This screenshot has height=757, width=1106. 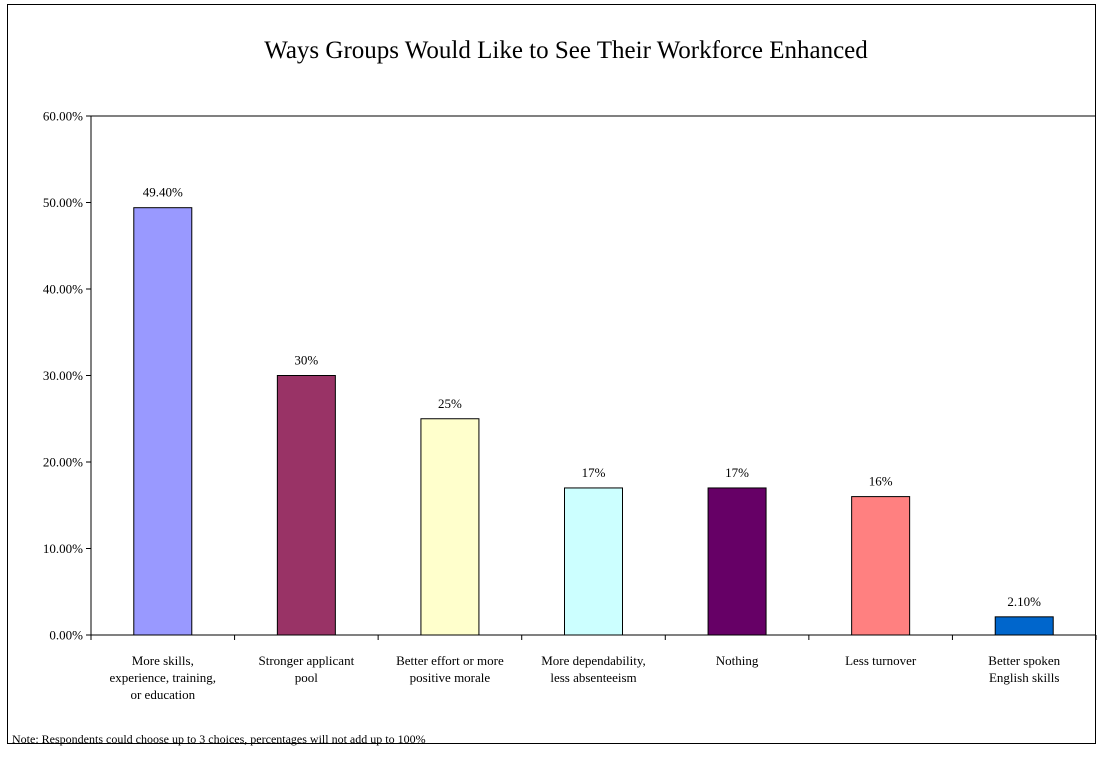 I want to click on data-label: 49.40%, so click(x=163, y=192).